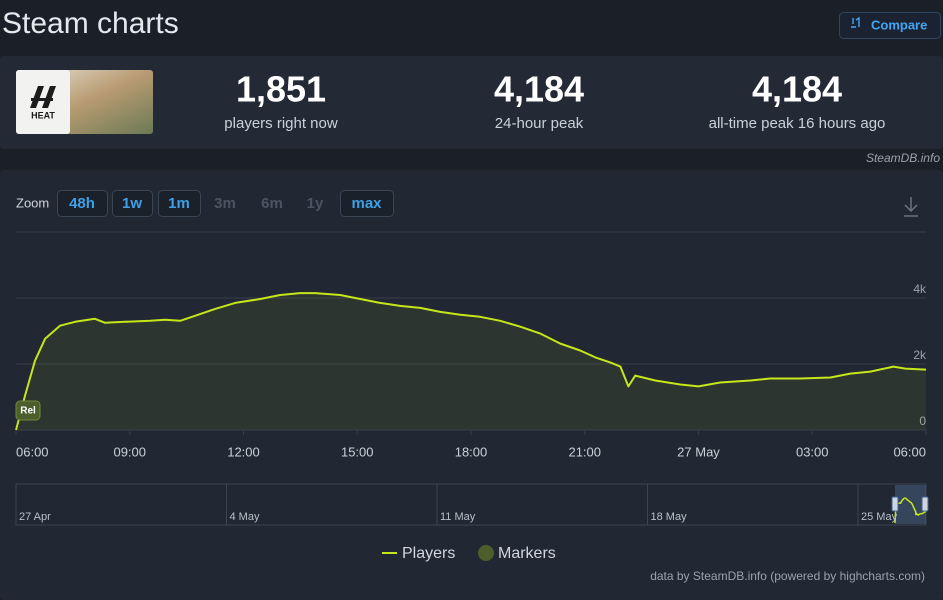  What do you see at coordinates (584, 451) in the screenshot?
I see `x-tick-label: 21:00` at bounding box center [584, 451].